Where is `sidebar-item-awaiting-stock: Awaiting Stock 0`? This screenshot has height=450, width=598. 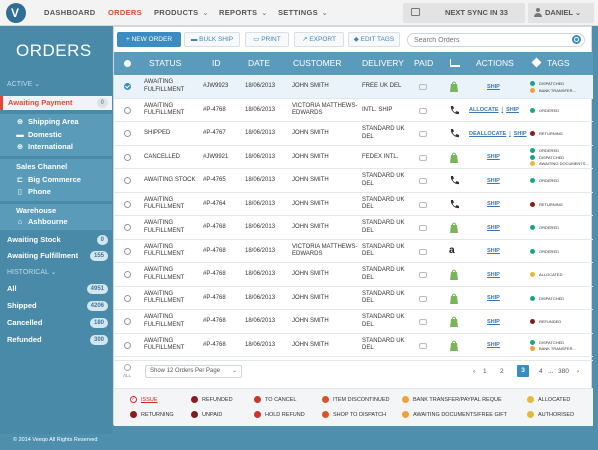
sidebar-item-awaiting-stock: Awaiting Stock 0 is located at coordinates (56, 240).